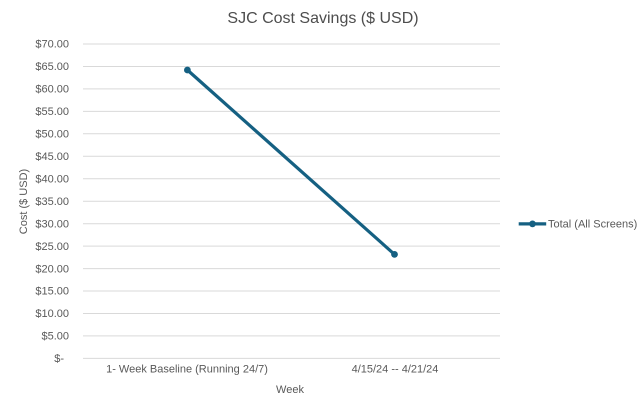 This screenshot has height=418, width=643. Describe the element at coordinates (24, 201) in the screenshot. I see `svg-text: Cost ($ USD)` at that location.